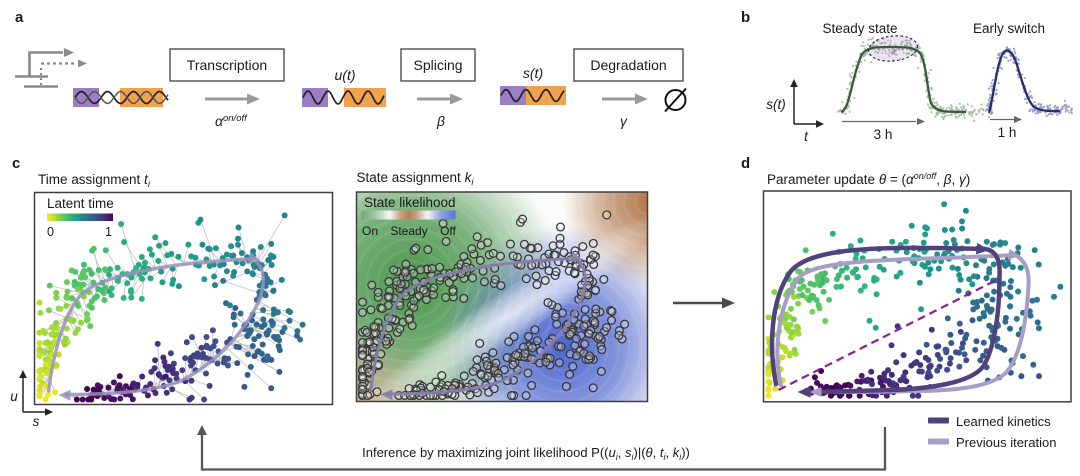  I want to click on svg-text: β, so click(440, 121).